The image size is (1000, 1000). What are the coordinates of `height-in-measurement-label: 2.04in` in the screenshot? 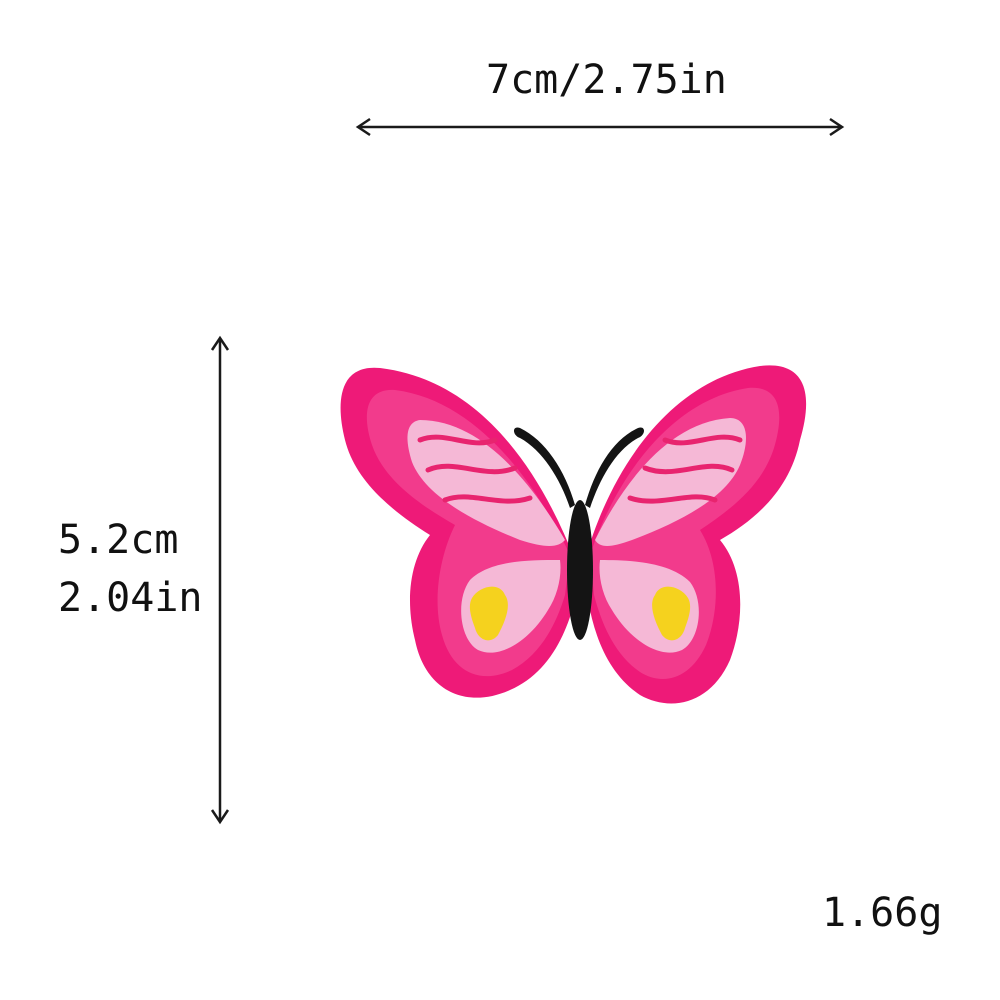 It's located at (130, 598).